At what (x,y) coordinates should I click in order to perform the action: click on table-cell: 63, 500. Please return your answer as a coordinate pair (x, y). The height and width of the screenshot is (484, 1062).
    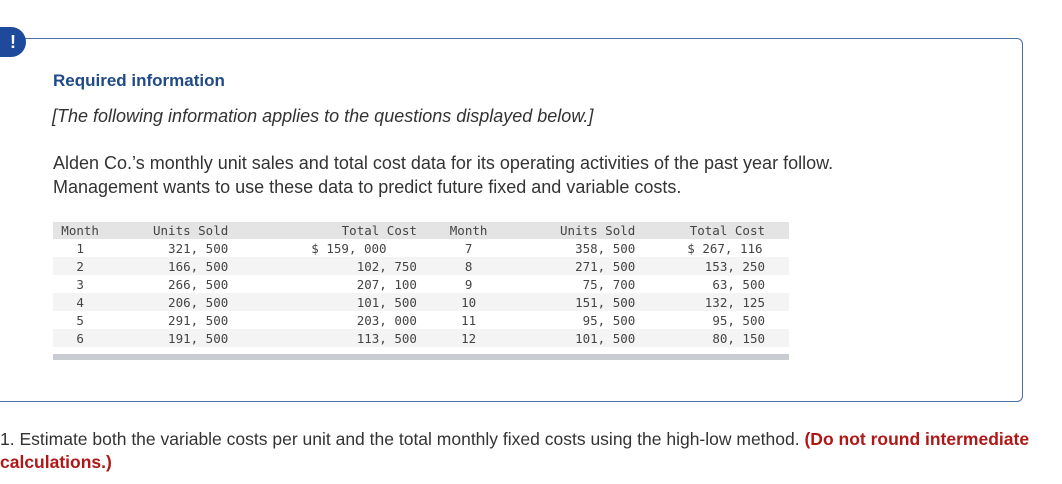
    Looking at the image, I should click on (738, 284).